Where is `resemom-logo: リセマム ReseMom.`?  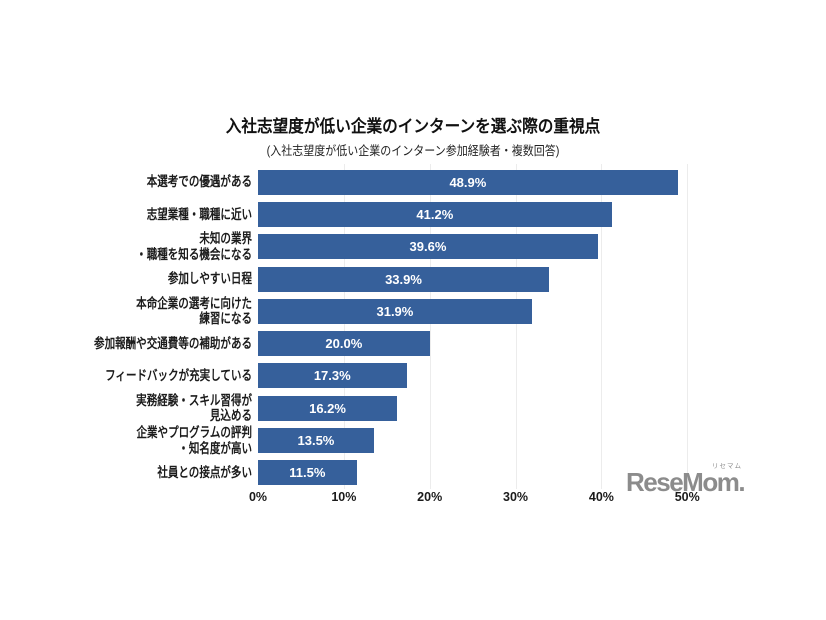
resemom-logo: リセマム ReseMom. is located at coordinates (686, 480).